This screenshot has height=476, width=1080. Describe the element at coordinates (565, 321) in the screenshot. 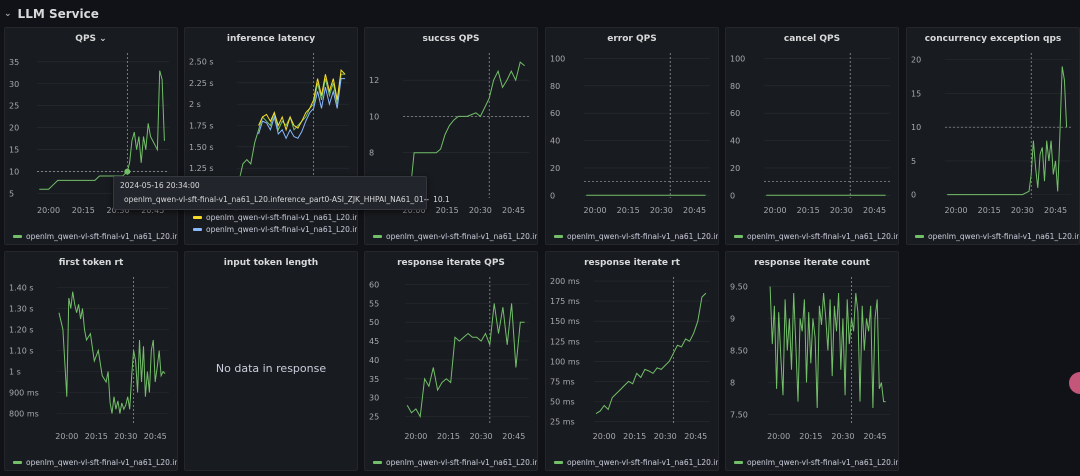

I see `y-tick-label: 150 ms` at that location.